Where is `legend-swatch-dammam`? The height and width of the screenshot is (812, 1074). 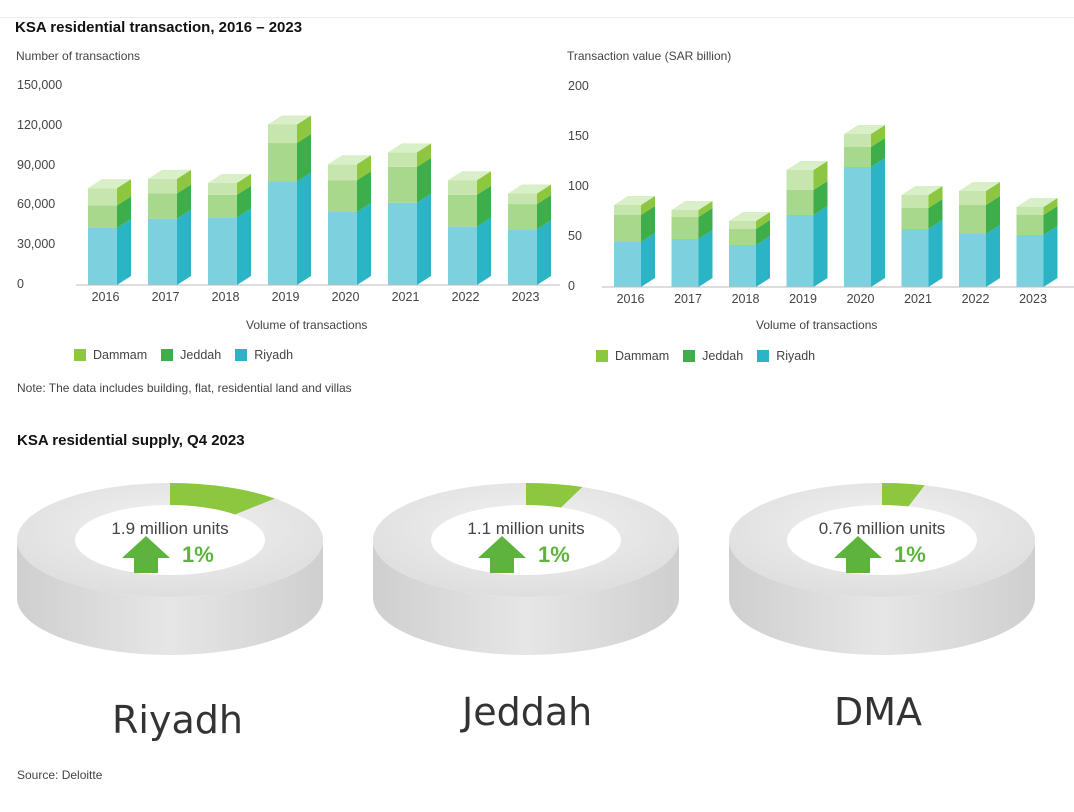
legend-swatch-dammam is located at coordinates (602, 356).